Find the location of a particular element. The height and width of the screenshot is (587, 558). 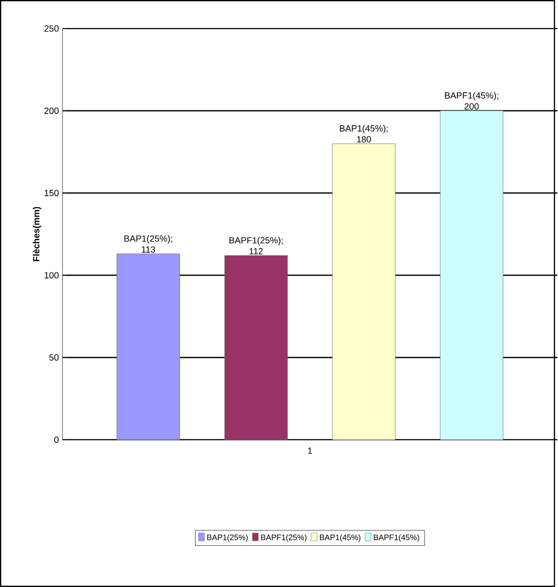

y-axis-title: Flèches(mm) is located at coordinates (37, 234).